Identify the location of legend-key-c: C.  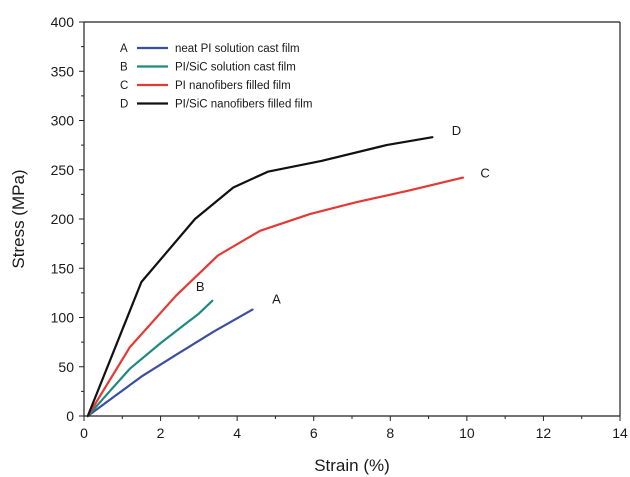
(124, 86).